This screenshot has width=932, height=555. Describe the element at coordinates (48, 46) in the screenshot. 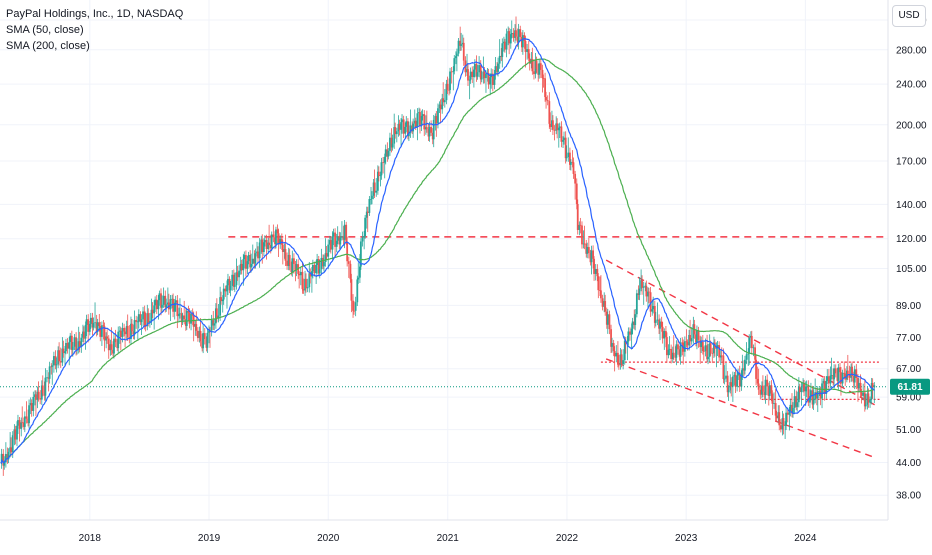

I see `sma-200-legend: SMA (200, close)` at that location.